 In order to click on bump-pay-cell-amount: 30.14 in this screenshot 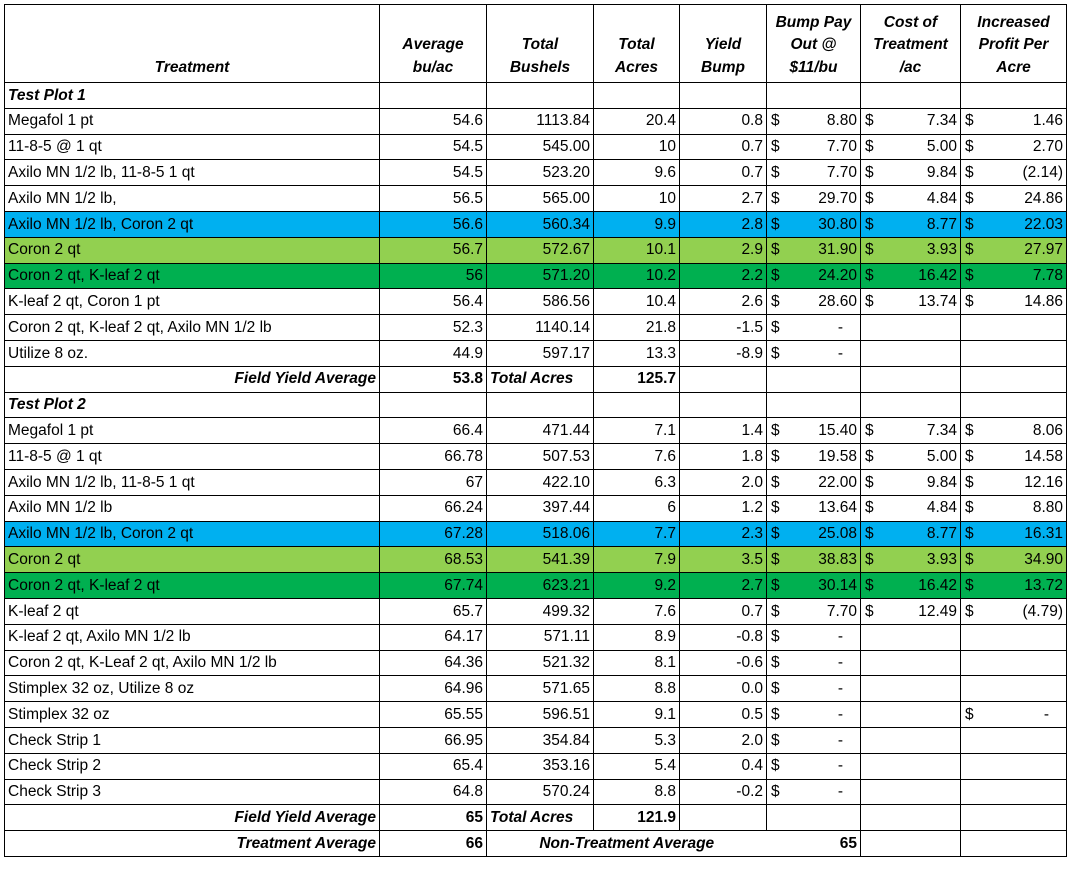, I will do `click(837, 585)`.